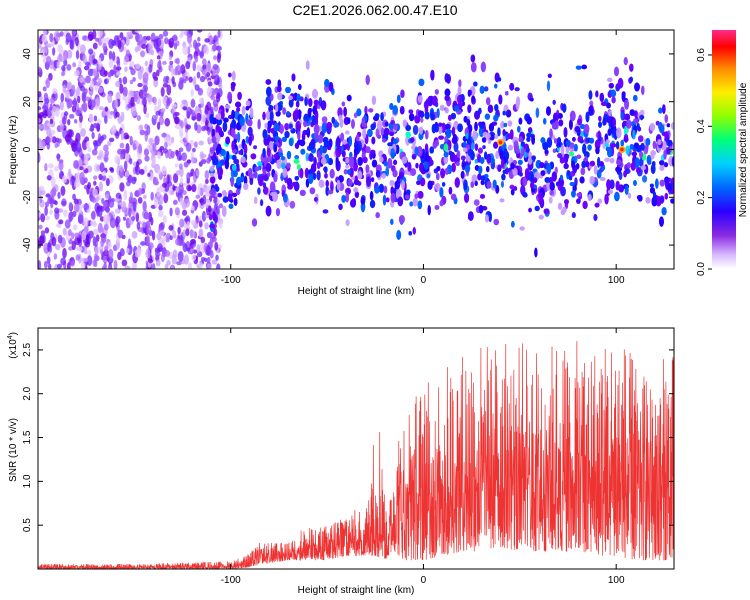 This screenshot has height=600, width=750. What do you see at coordinates (374, 10) in the screenshot?
I see `figure-title: C2E1.2026.062.00.47.E10` at bounding box center [374, 10].